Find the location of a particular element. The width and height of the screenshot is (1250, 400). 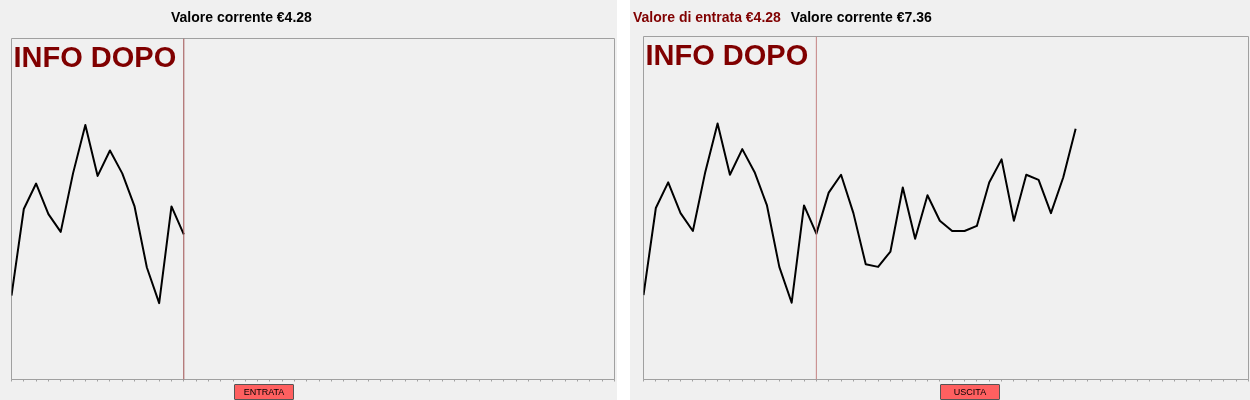

text: USCITA is located at coordinates (970, 392).